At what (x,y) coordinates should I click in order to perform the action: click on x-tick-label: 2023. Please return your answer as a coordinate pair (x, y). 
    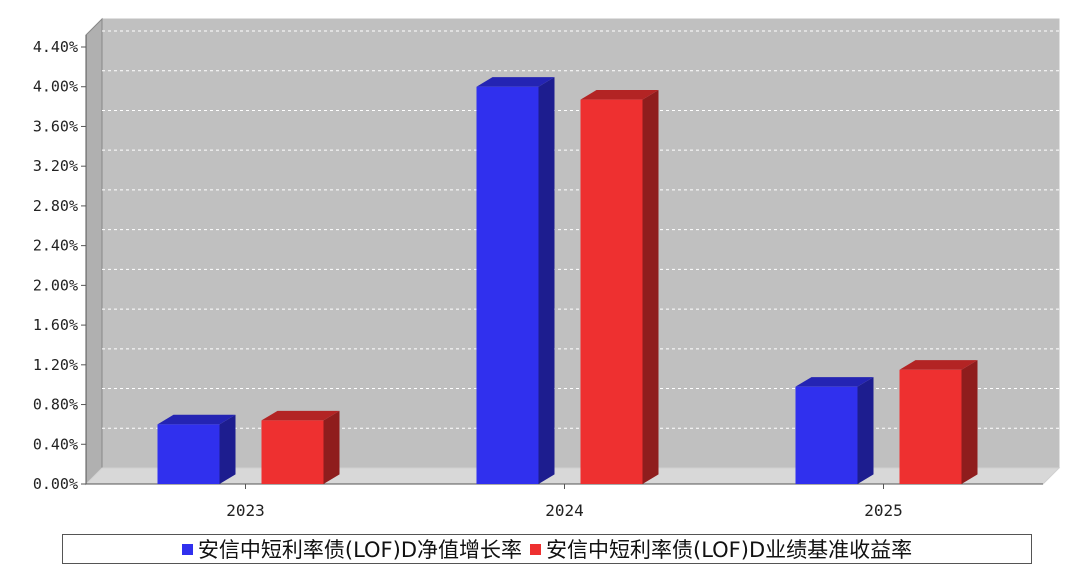
    Looking at the image, I should click on (245, 510).